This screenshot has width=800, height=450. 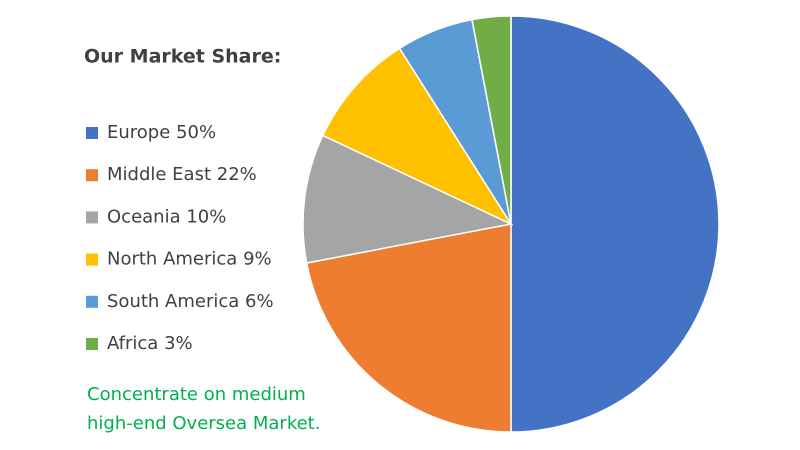 What do you see at coordinates (196, 132) in the screenshot?
I see `legend-value: 50%` at bounding box center [196, 132].